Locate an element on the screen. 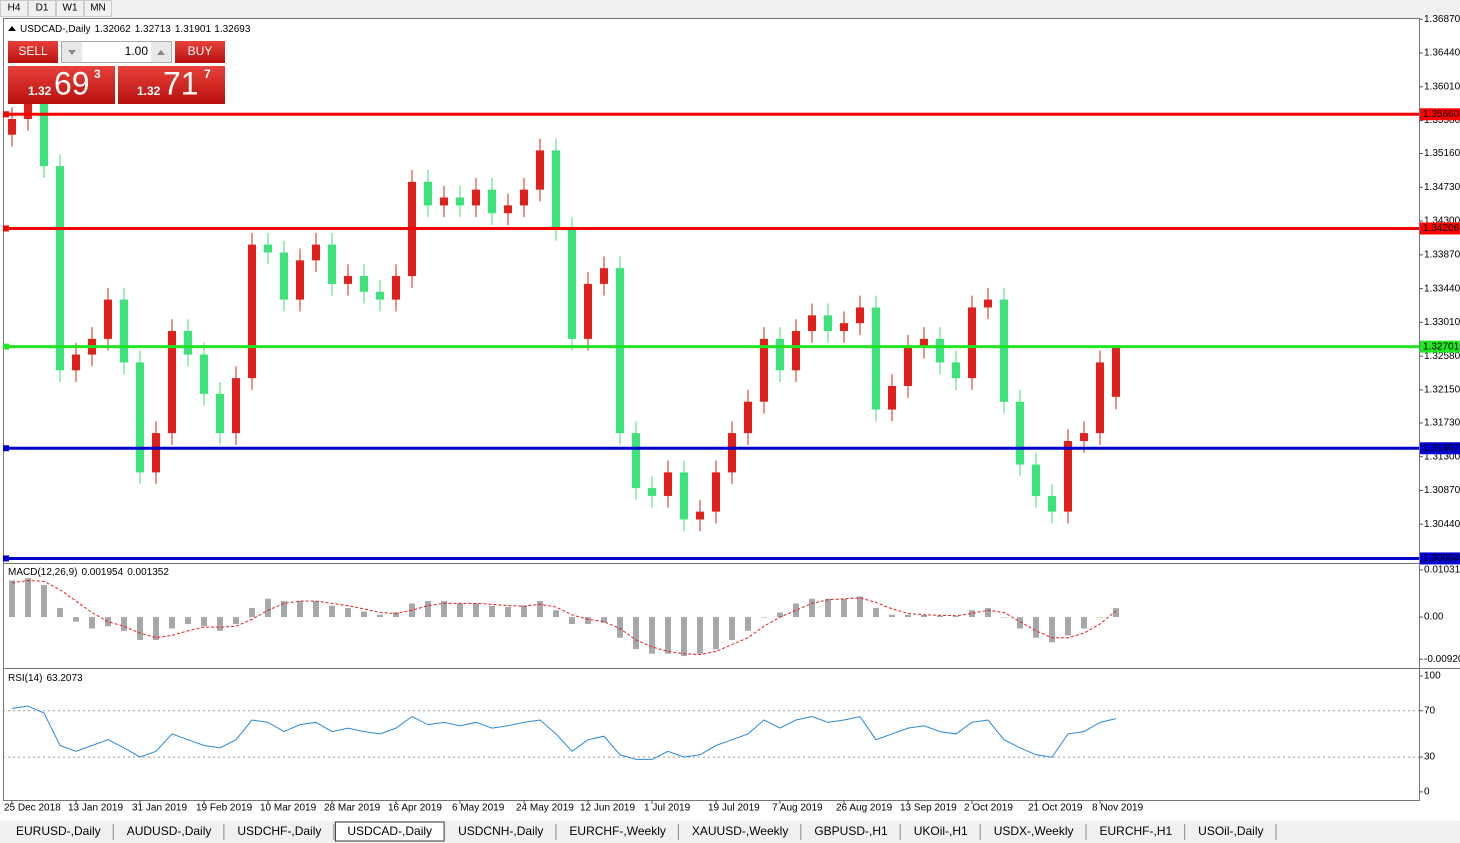 This screenshot has width=1460, height=843. x-tick-label: 19 Jul 2019 is located at coordinates (734, 808).